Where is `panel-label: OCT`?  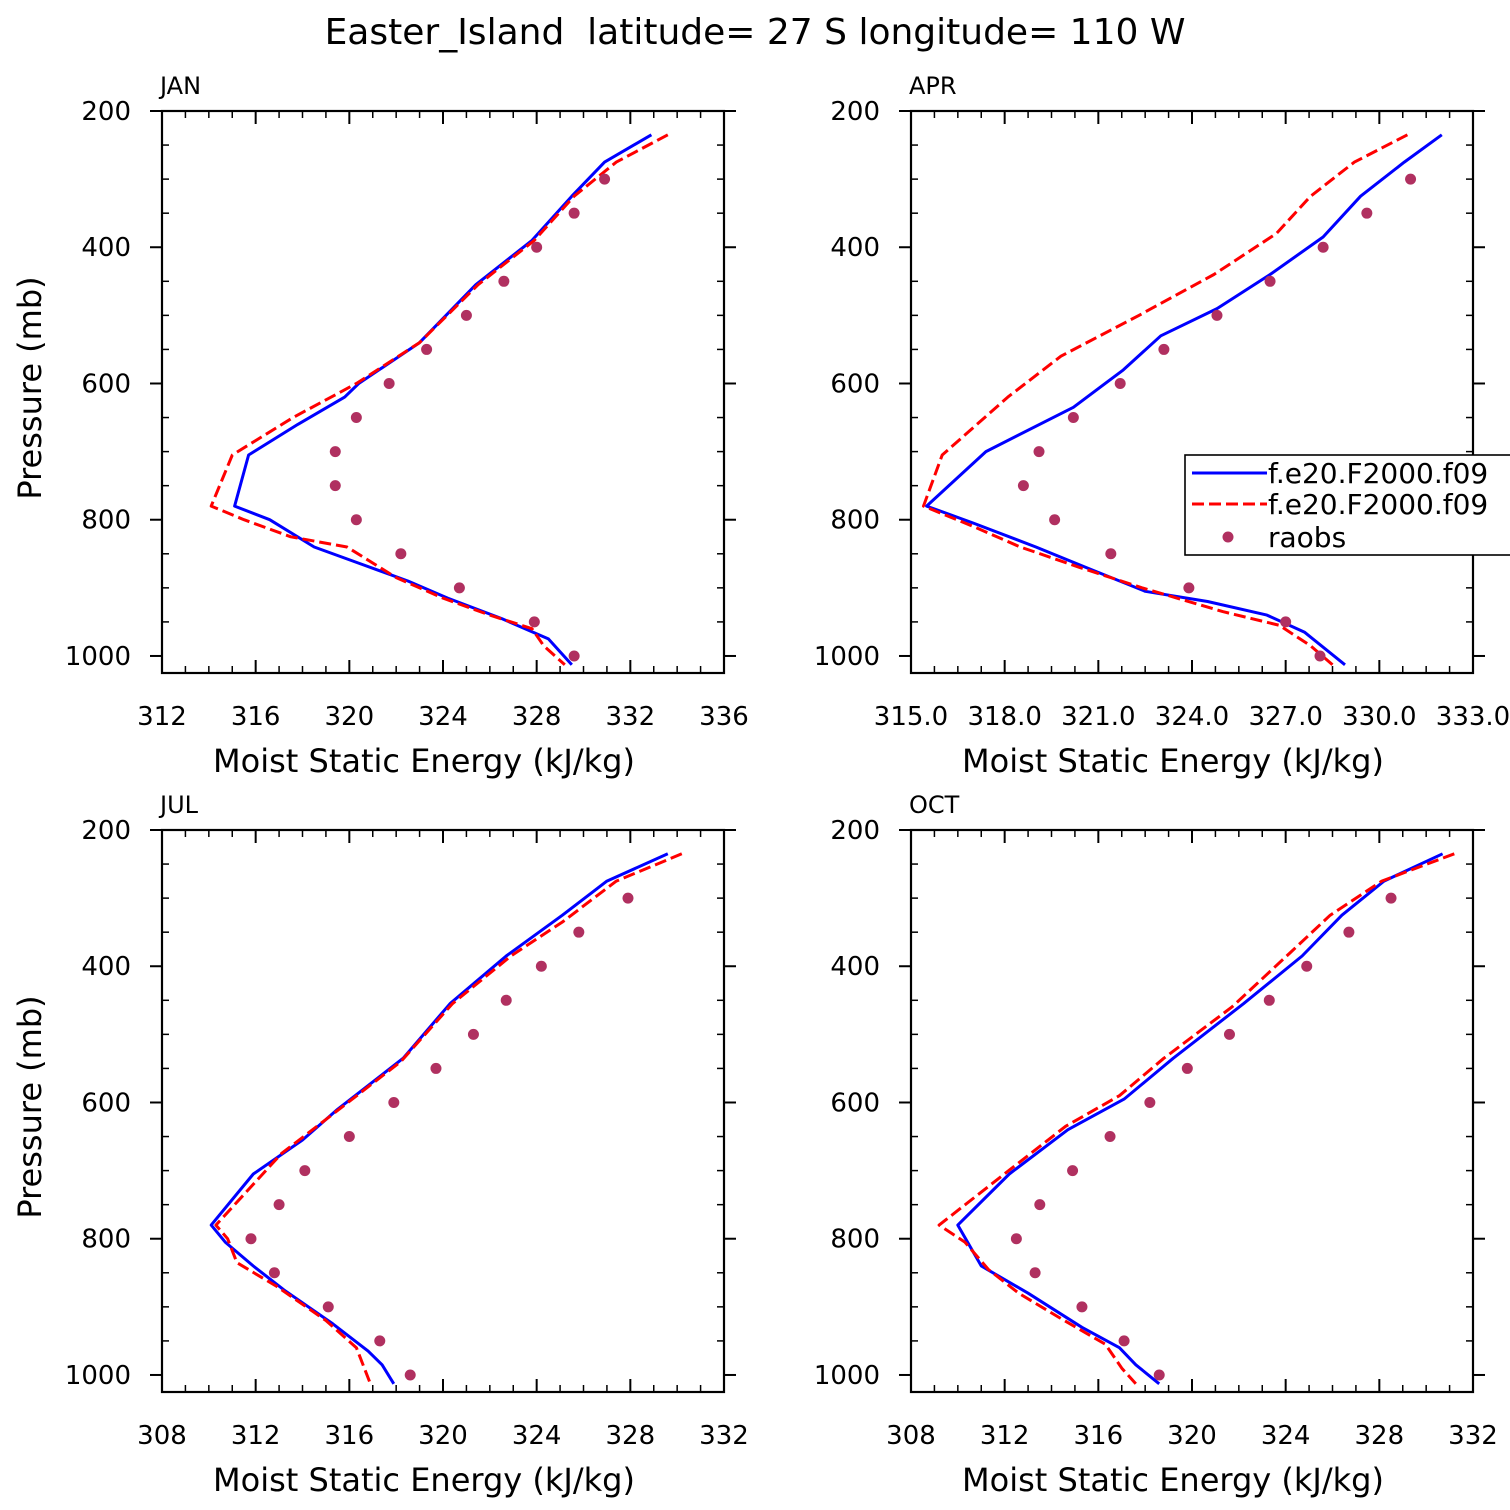
panel-label: OCT is located at coordinates (934, 805).